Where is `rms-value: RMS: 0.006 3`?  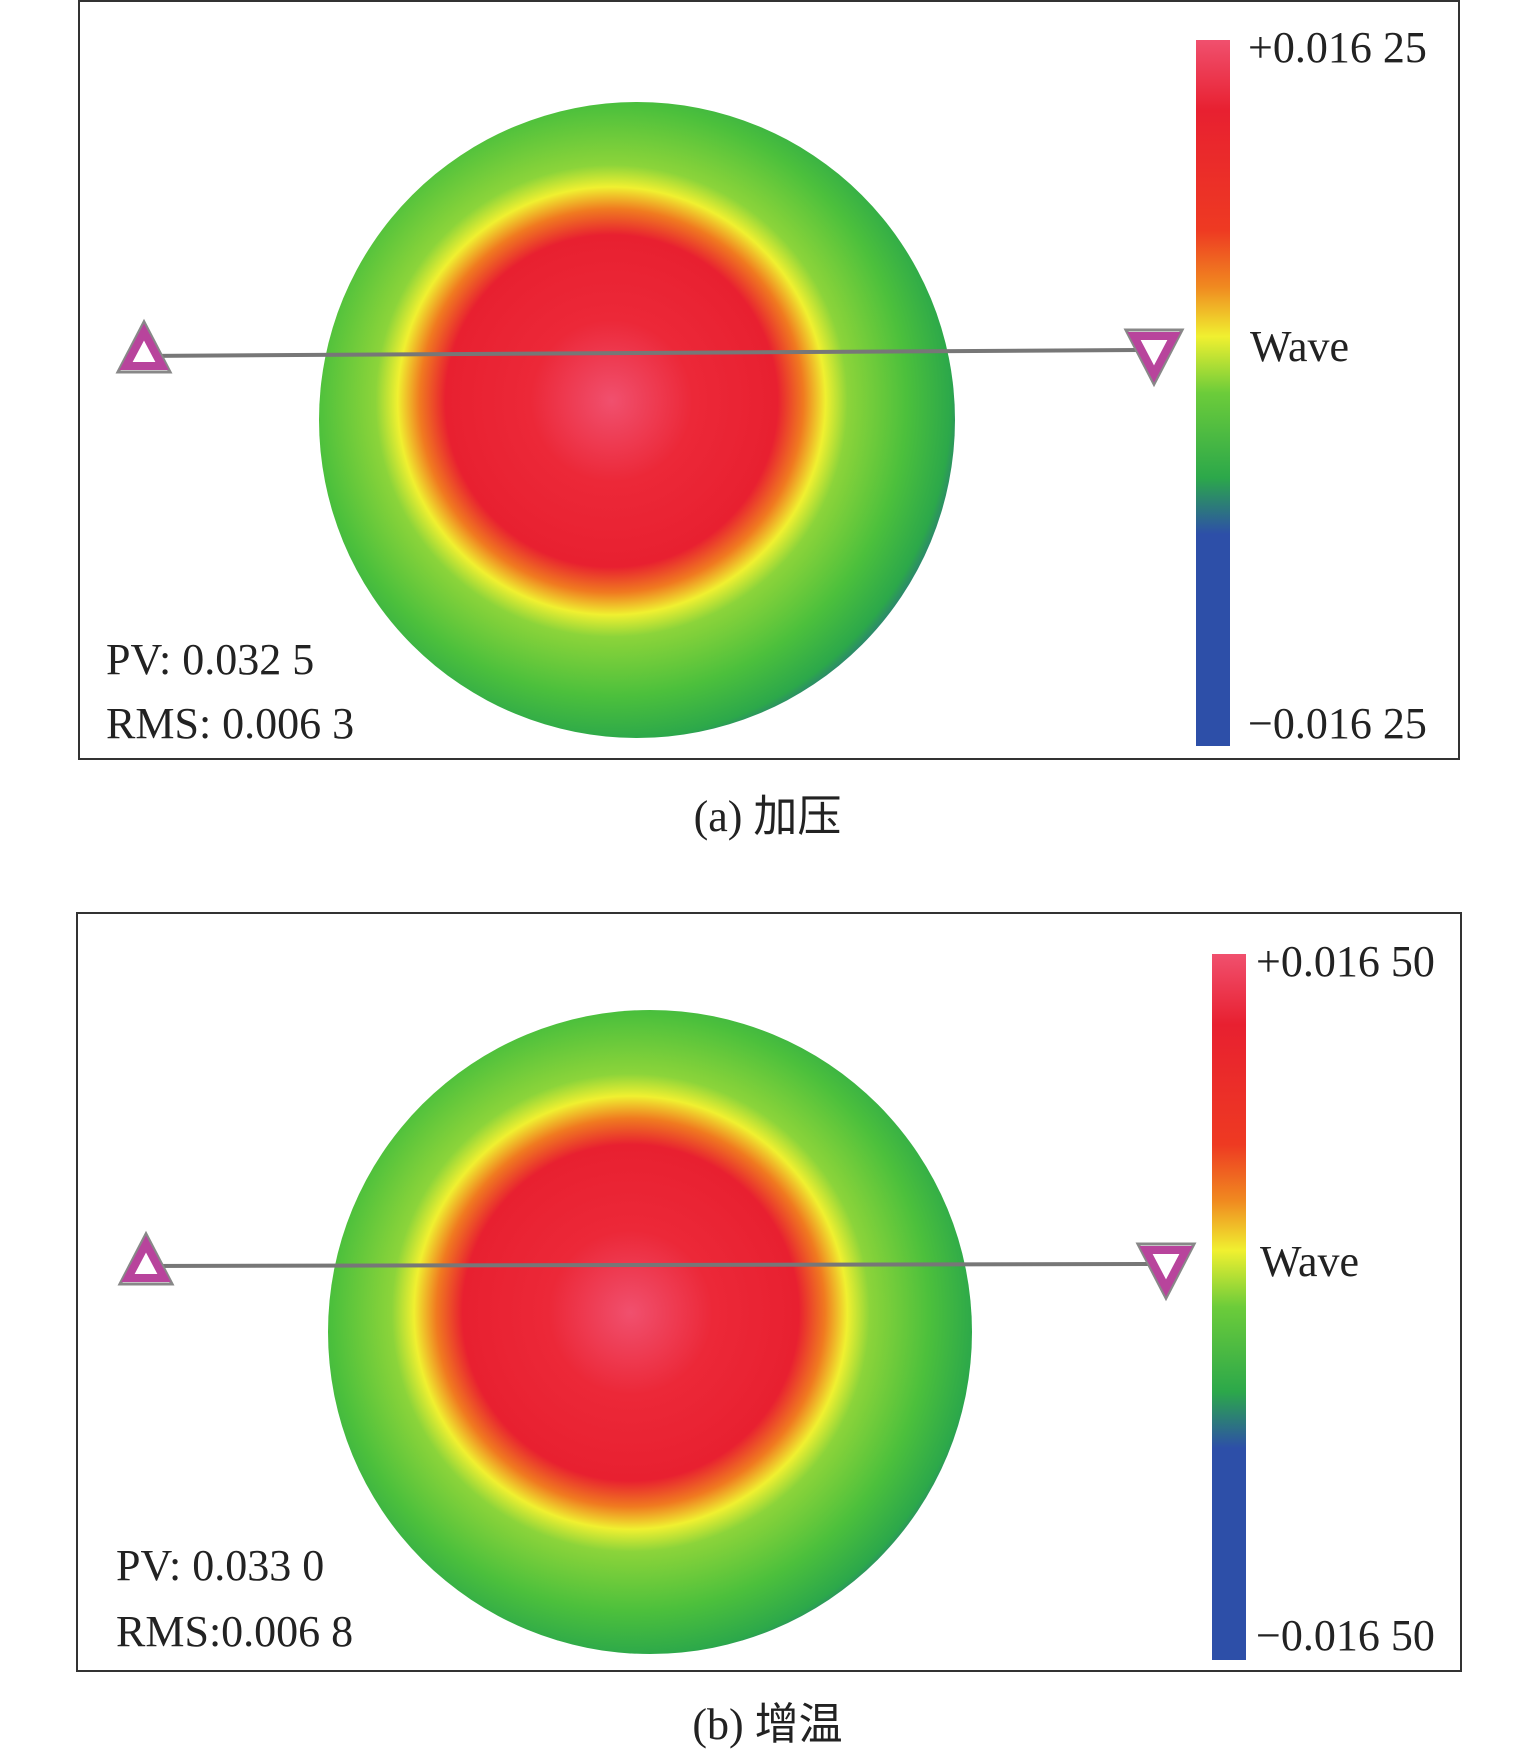
rms-value: RMS: 0.006 3 is located at coordinates (230, 723).